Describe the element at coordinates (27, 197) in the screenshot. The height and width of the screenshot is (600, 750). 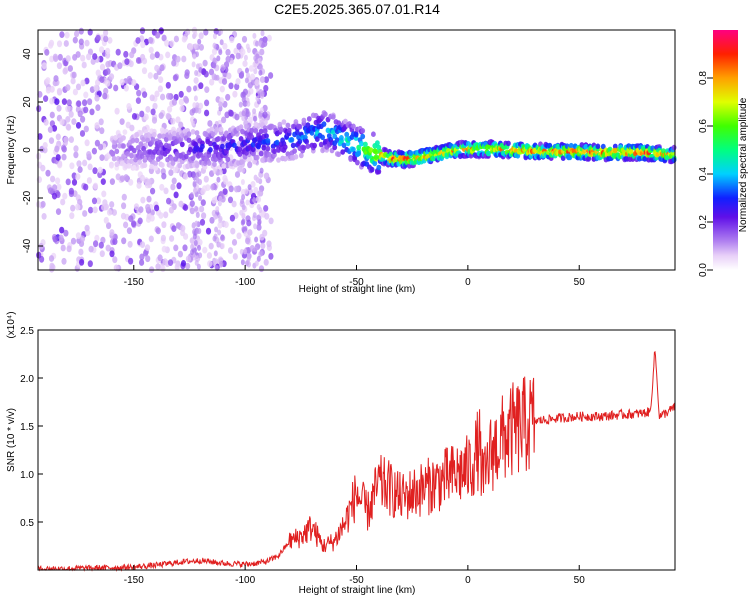
I see `y-tick-label: -20` at that location.